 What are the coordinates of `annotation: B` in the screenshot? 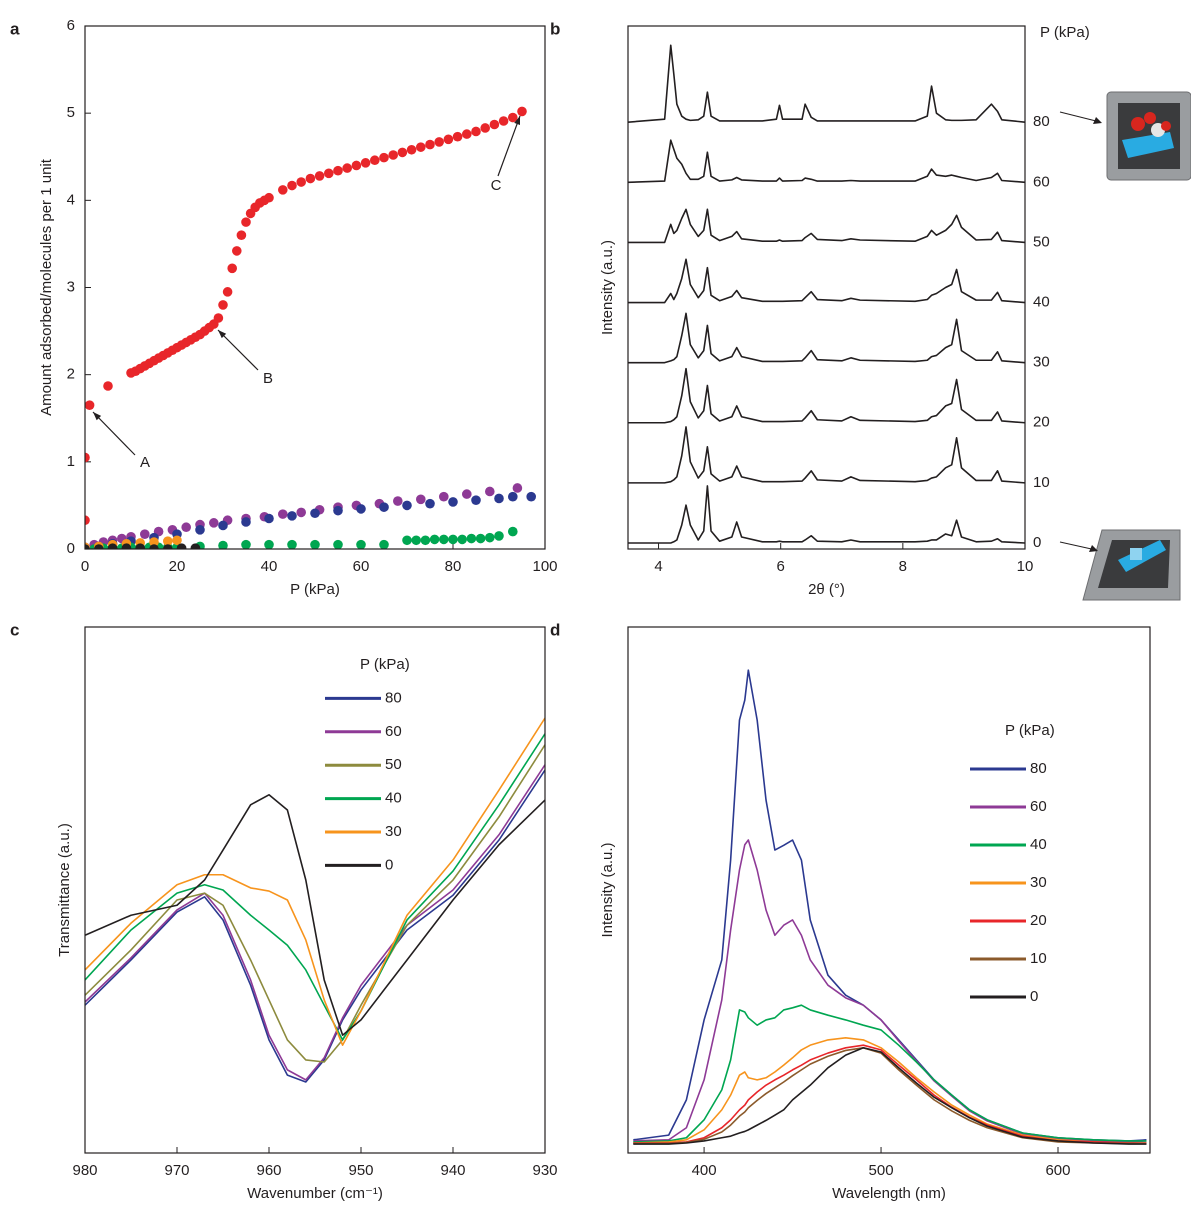 It's located at (268, 378).